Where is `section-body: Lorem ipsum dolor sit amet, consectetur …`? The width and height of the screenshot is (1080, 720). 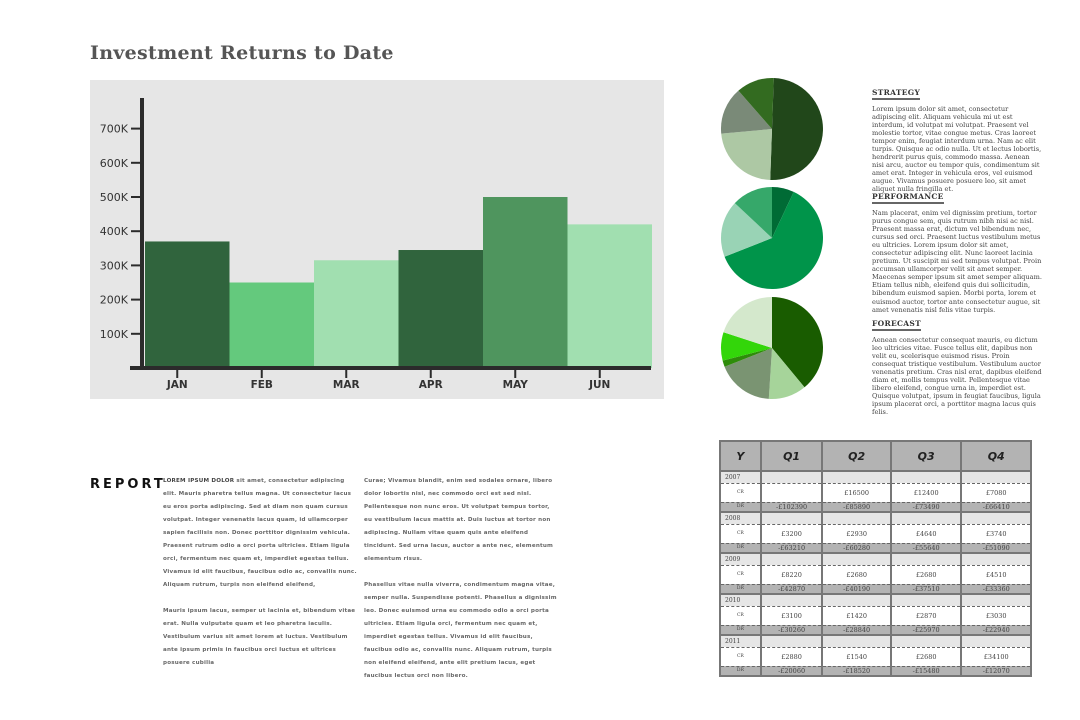
section-body: Lorem ipsum dolor sit amet, consectetur … is located at coordinates (957, 149).